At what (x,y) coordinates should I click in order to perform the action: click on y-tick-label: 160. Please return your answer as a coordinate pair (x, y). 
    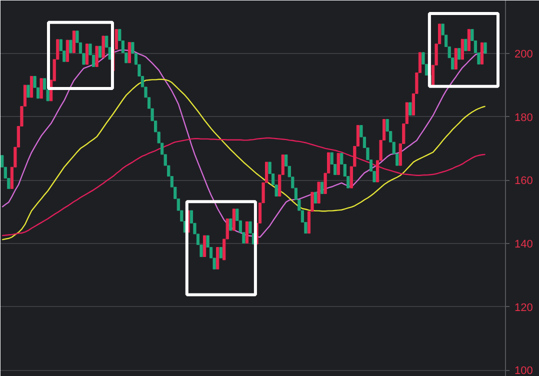
    Looking at the image, I should click on (523, 181).